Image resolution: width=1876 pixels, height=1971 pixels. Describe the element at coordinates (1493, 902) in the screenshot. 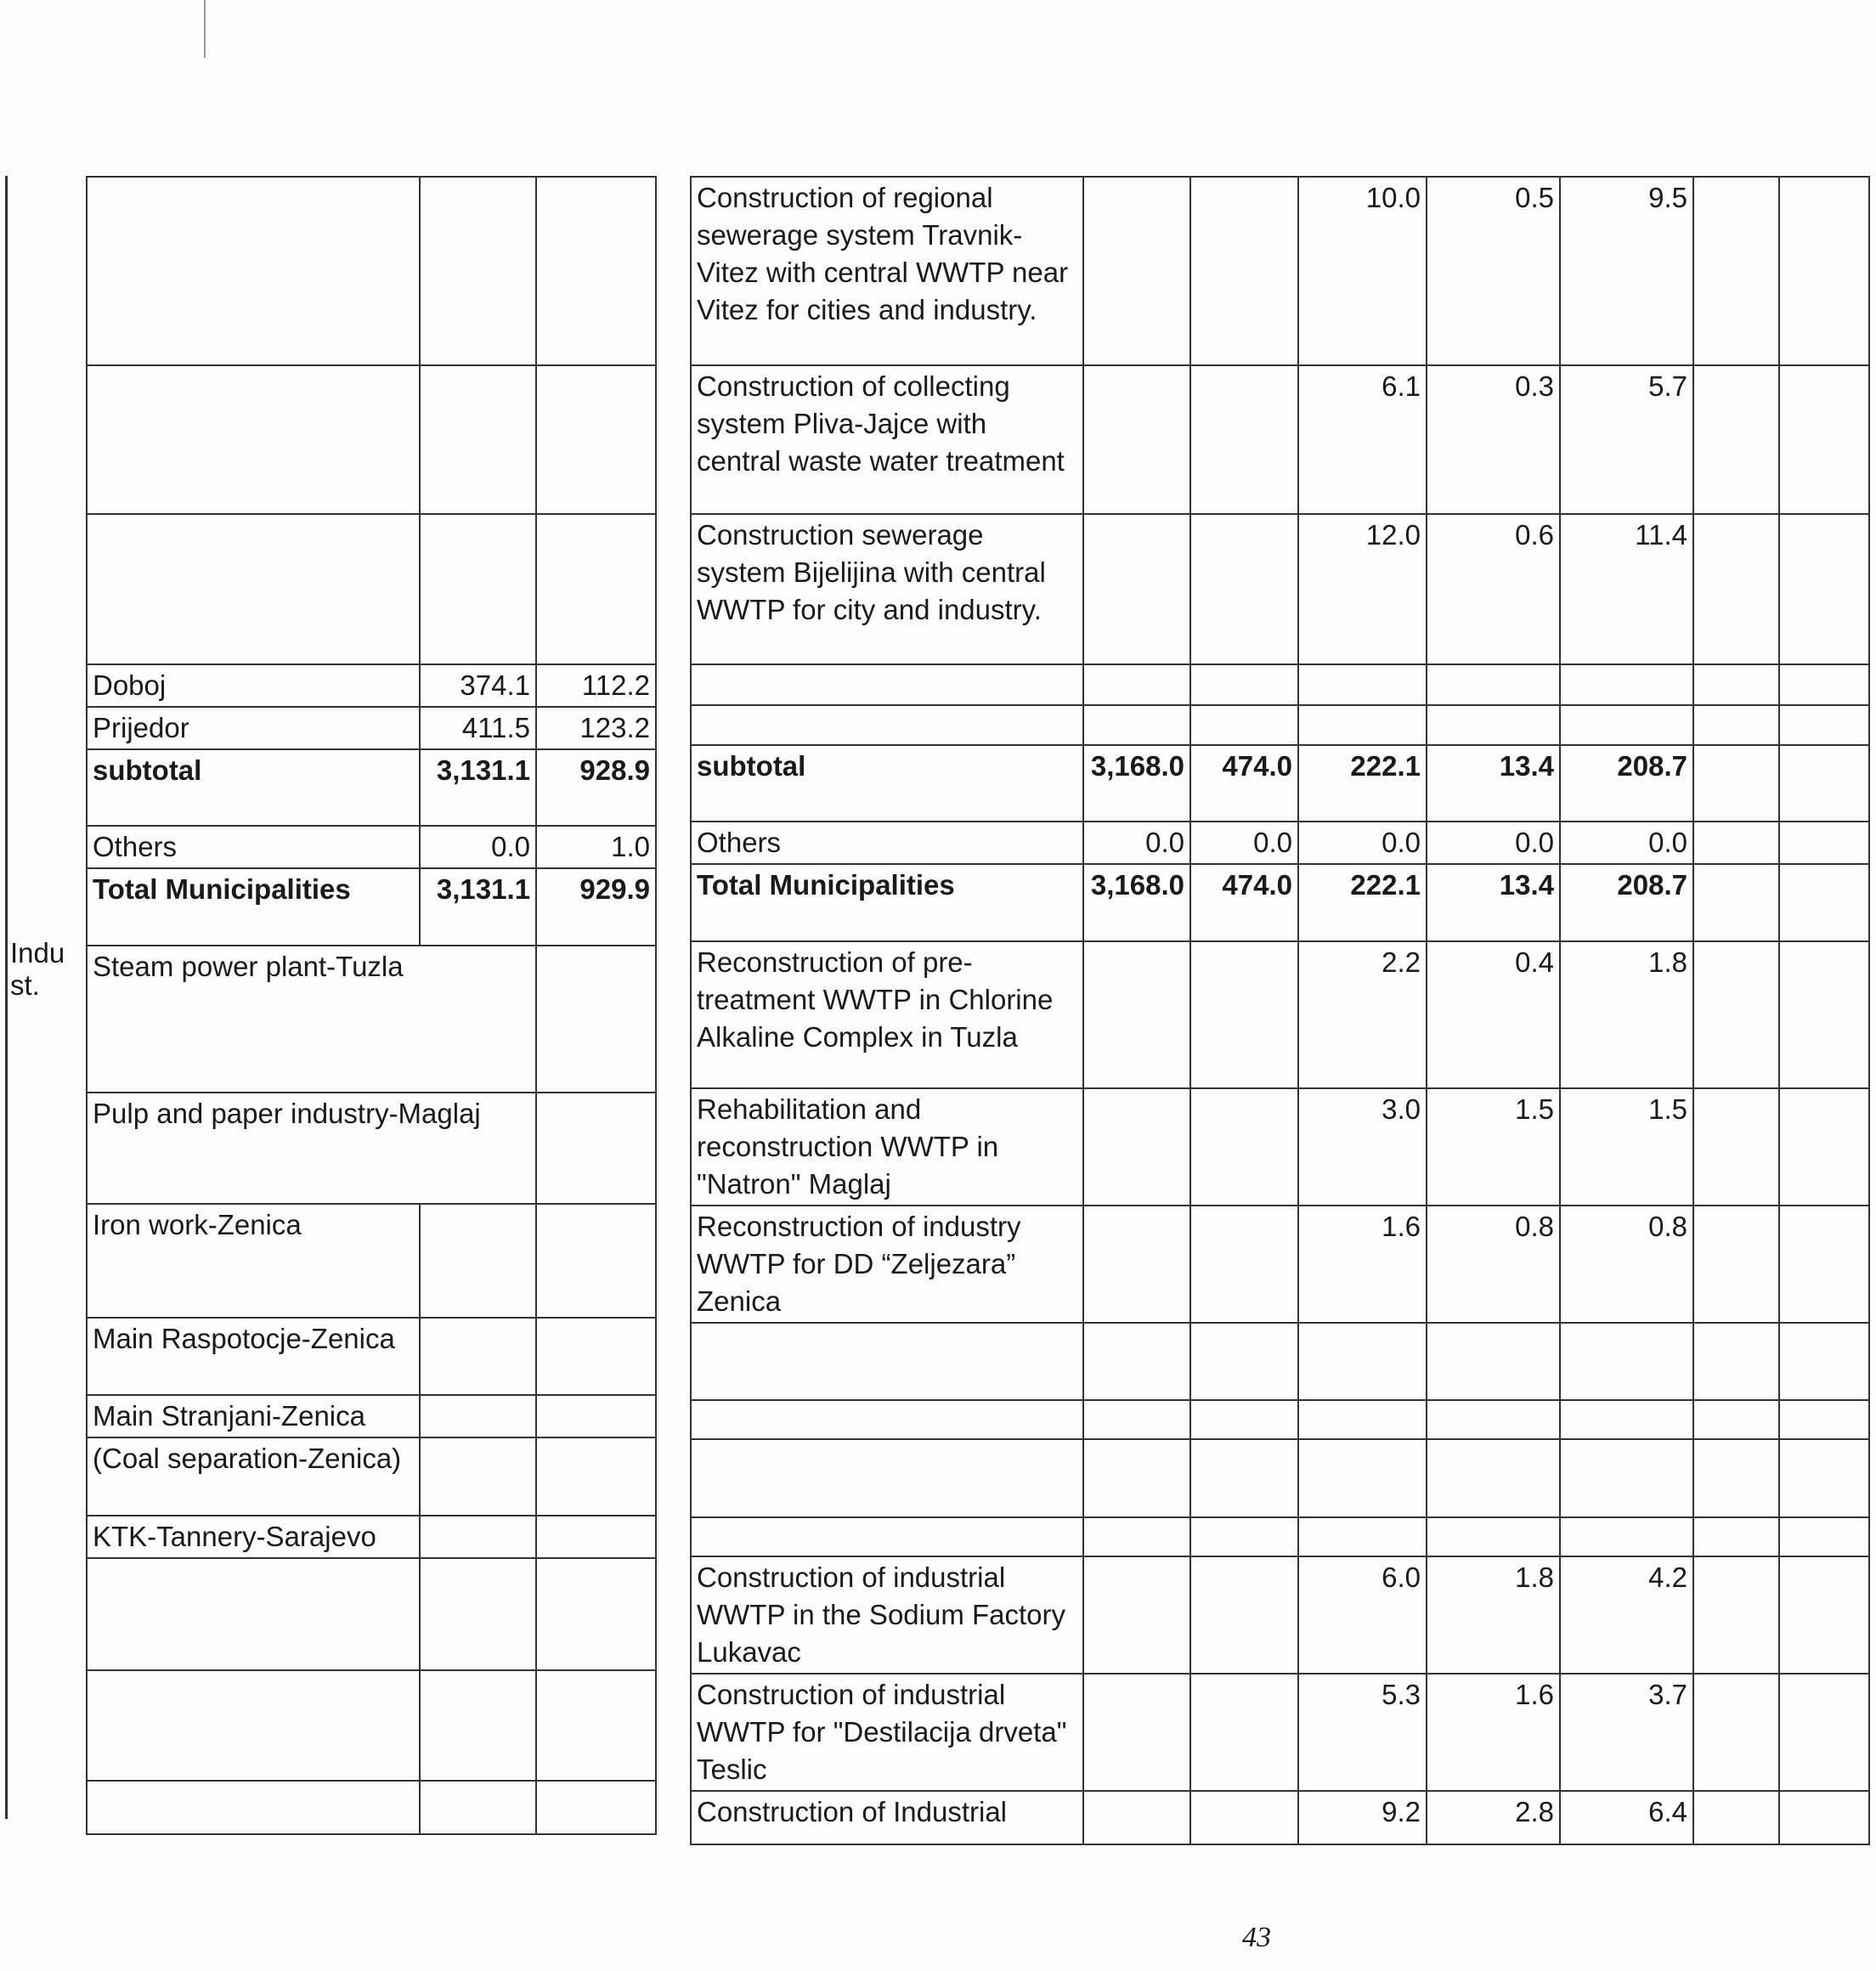

I see `value-cell: 13.4` at that location.